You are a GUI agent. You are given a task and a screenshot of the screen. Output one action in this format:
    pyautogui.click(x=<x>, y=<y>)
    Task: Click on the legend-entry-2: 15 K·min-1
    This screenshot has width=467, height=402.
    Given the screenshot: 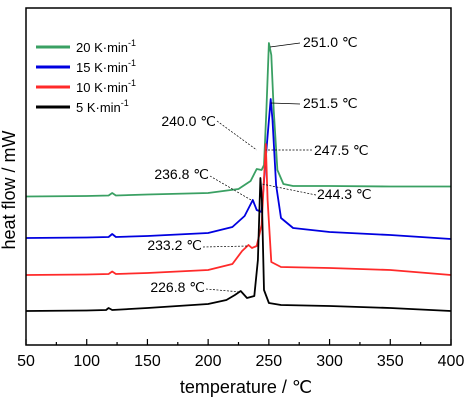 What is the action you would take?
    pyautogui.click(x=106, y=66)
    